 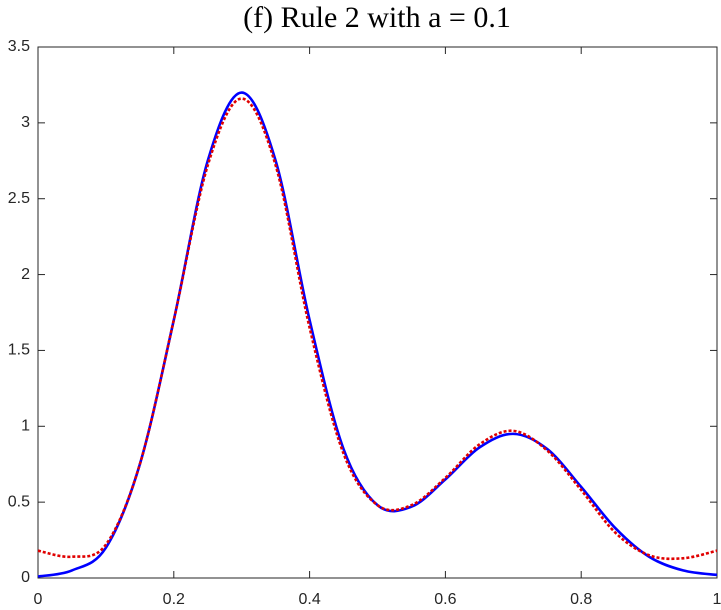 I want to click on x-tick-label: 0.6, so click(x=445, y=599).